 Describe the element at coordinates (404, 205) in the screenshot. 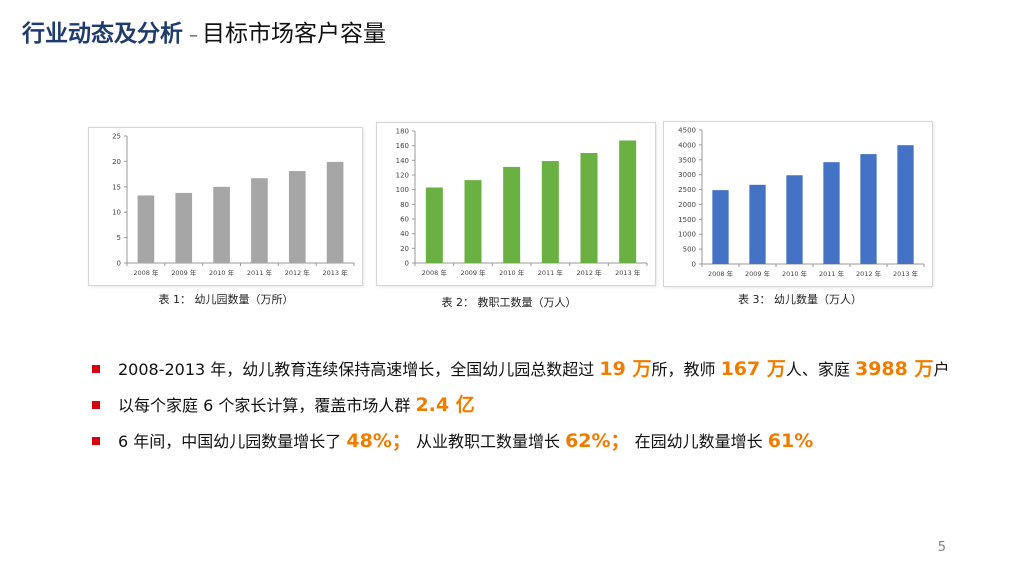

I see `y-tick-label: 80` at that location.